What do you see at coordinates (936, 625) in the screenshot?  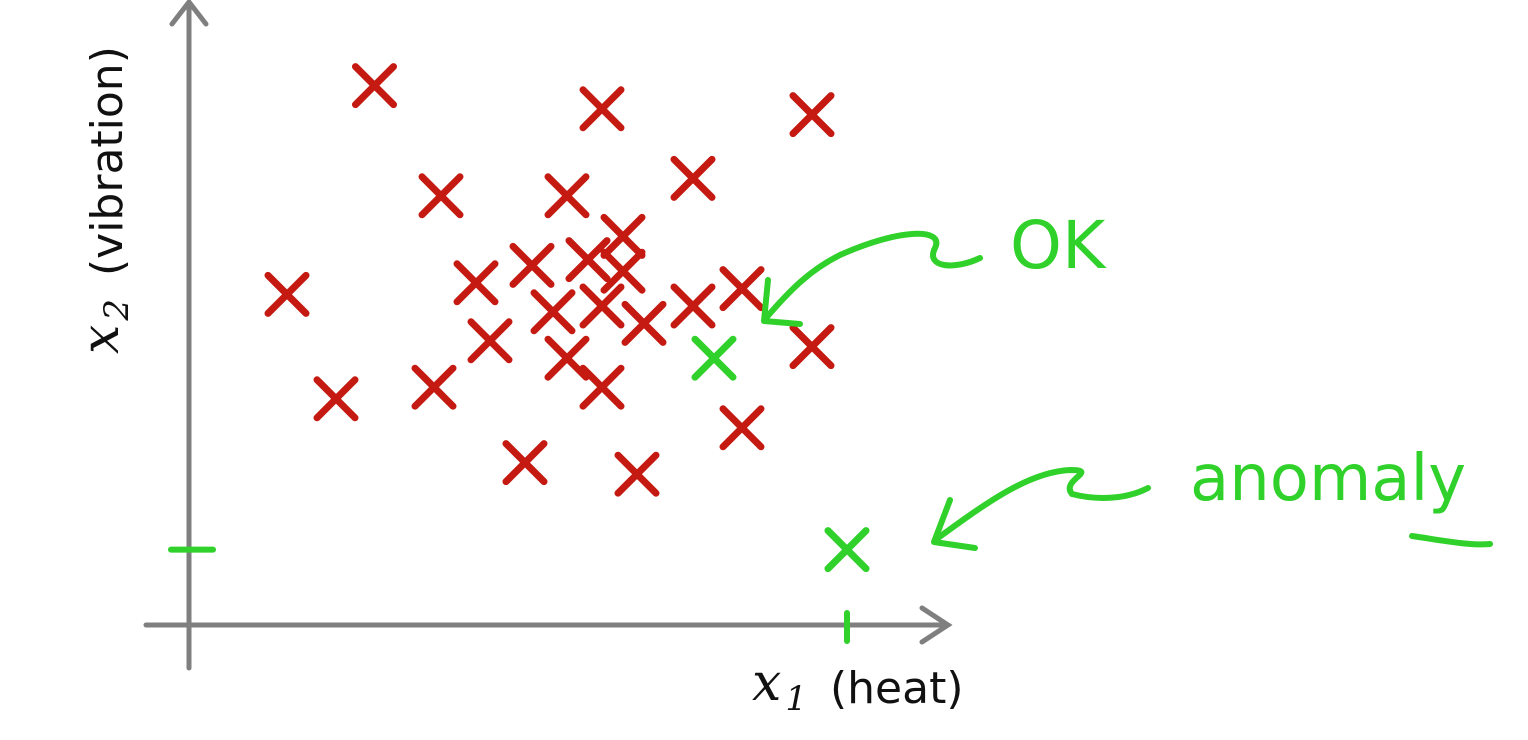 I see `x-axis-arrowhead` at bounding box center [936, 625].